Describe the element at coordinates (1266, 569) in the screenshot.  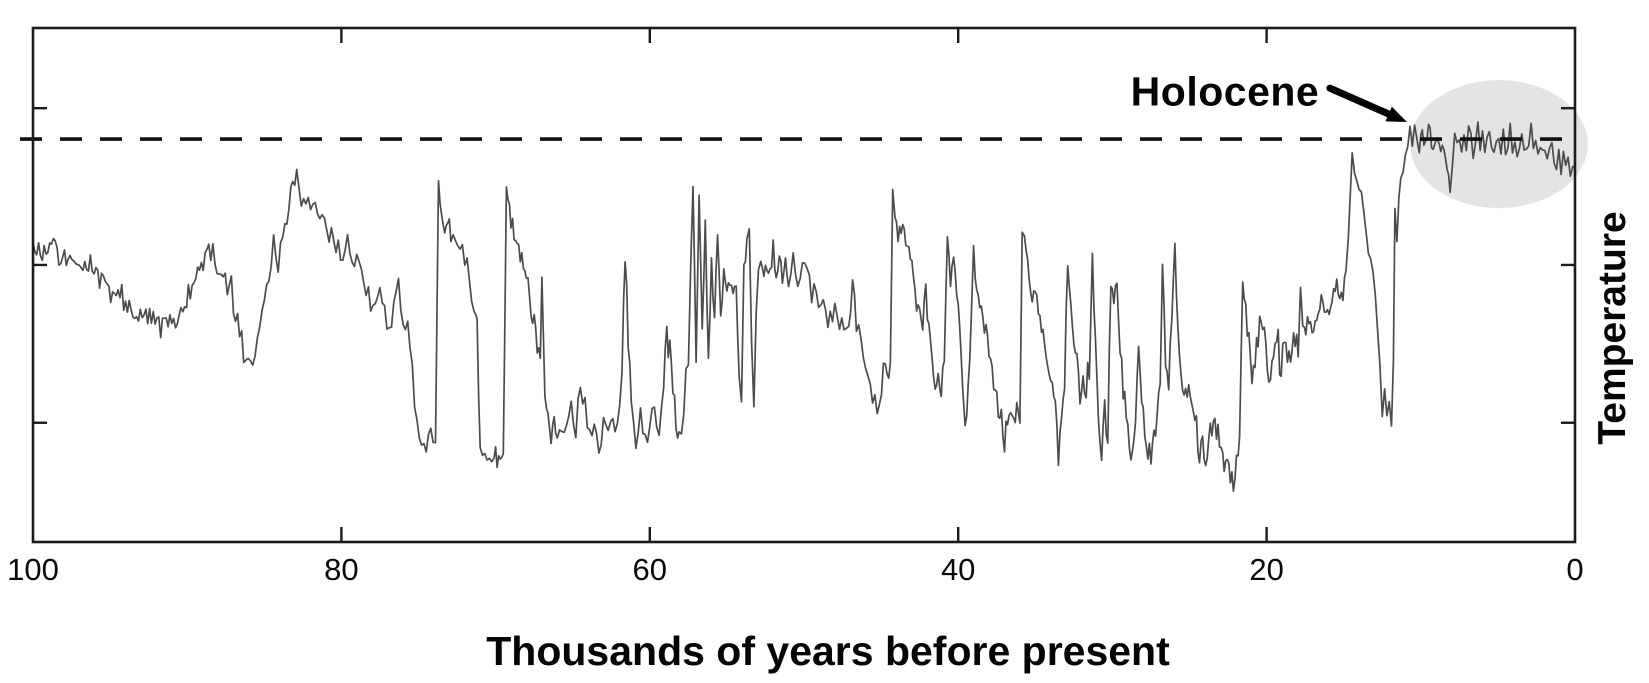
I see `x-tick-label-20: 20` at that location.